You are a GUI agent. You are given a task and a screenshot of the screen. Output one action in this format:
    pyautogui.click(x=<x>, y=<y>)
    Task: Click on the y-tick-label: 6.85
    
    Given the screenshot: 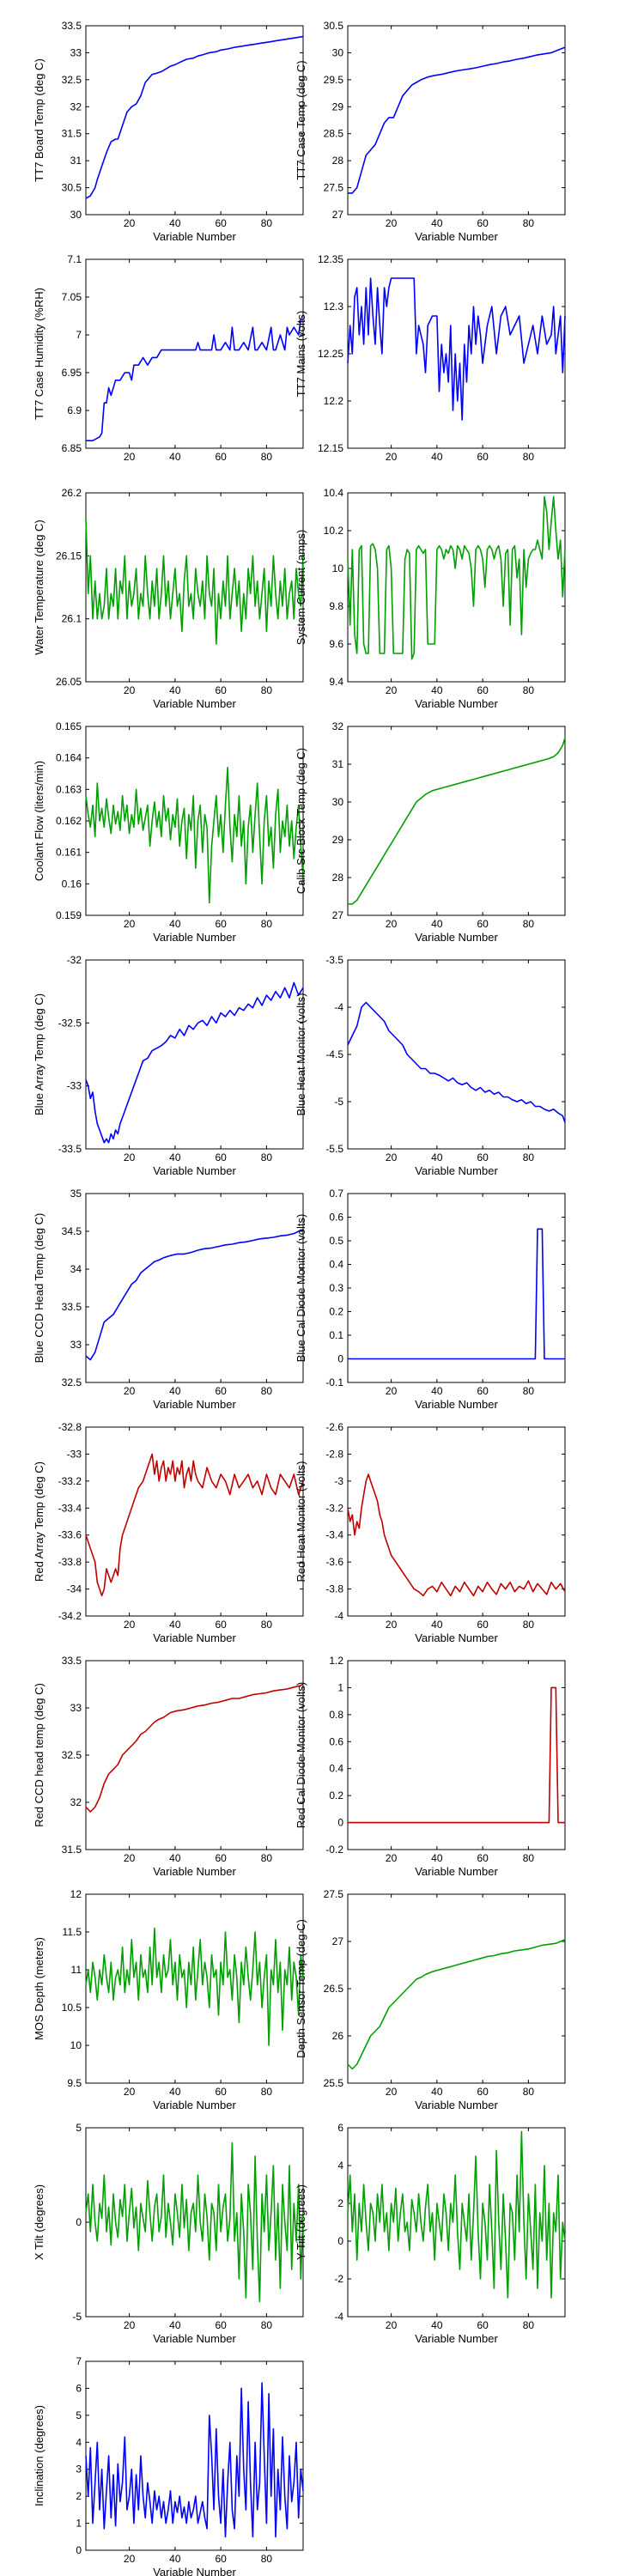 What is the action you would take?
    pyautogui.click(x=72, y=448)
    